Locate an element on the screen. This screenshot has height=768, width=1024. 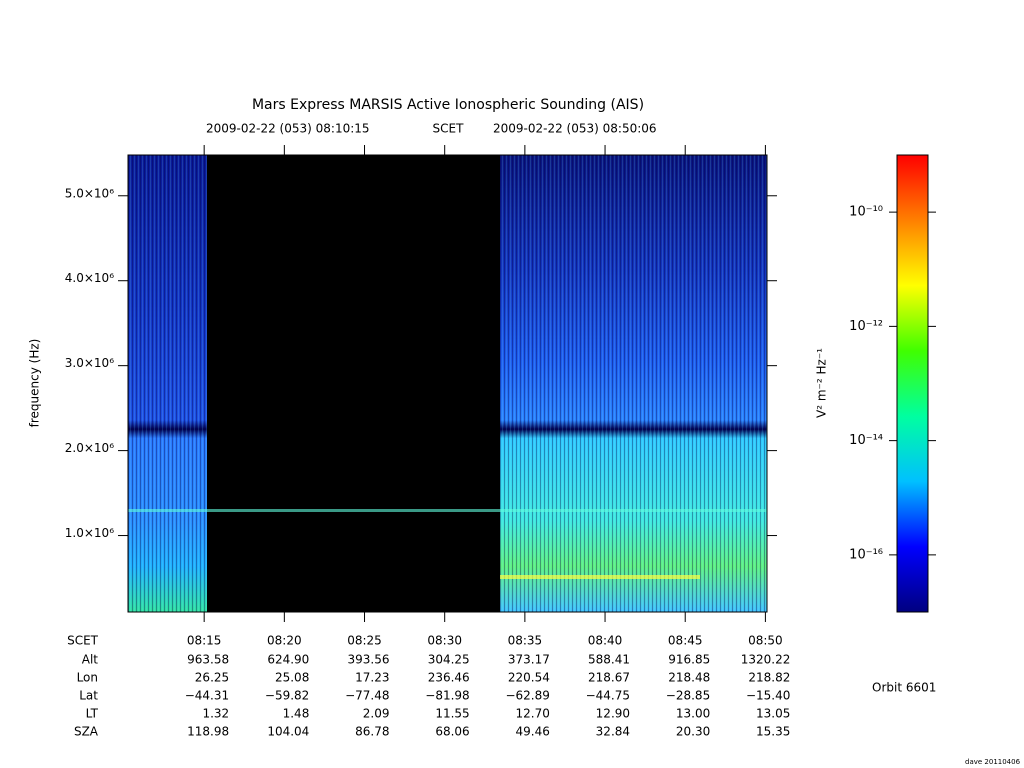
table-cell: 15.35 is located at coordinates (773, 732).